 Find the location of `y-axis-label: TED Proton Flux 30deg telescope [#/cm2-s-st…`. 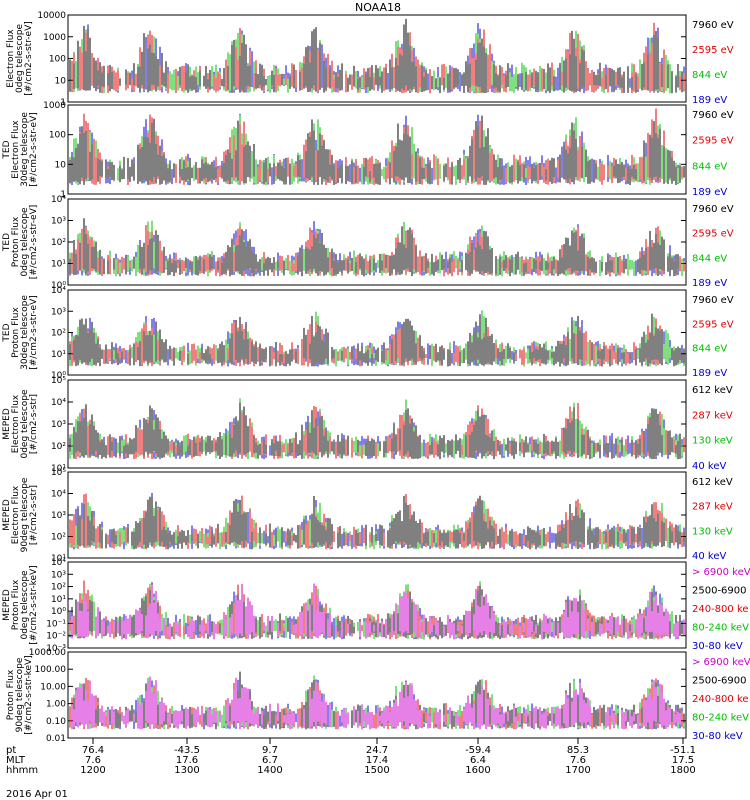

y-axis-label: TED Proton Flux 30deg telescope [#/cm2-s-st… is located at coordinates (20, 332).